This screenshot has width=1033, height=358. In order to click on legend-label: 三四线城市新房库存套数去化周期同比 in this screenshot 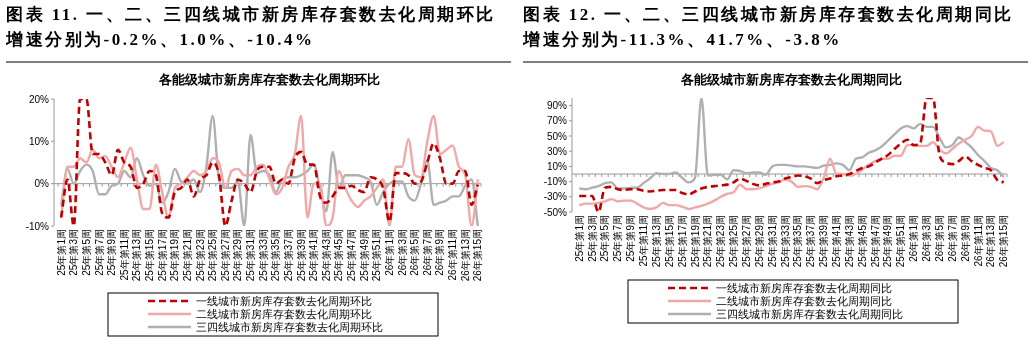, I will do `click(809, 314)`.